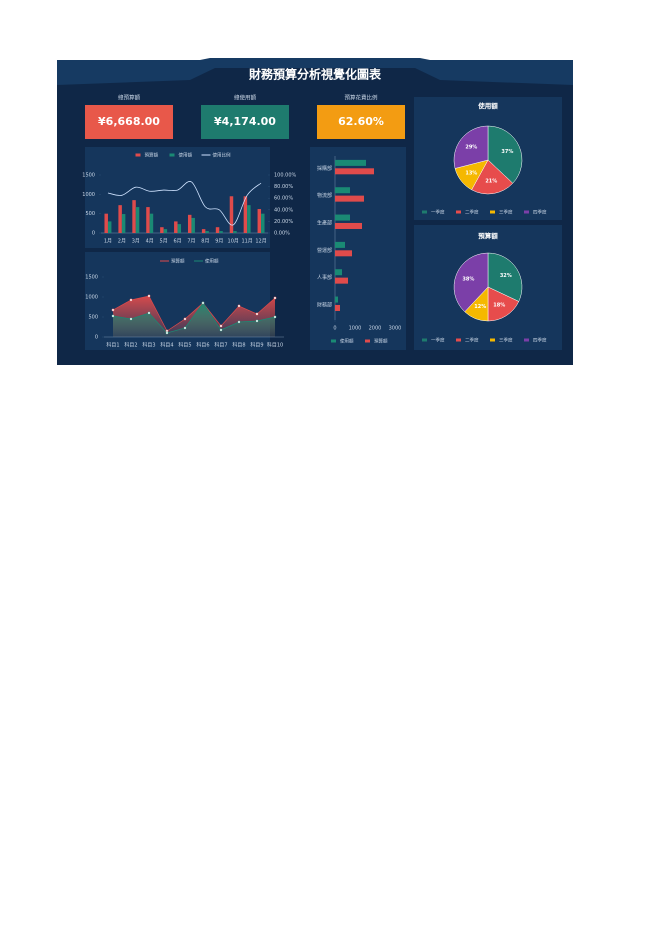 The image size is (662, 936). What do you see at coordinates (129, 98) in the screenshot?
I see `kpi-label: 總預算額` at bounding box center [129, 98].